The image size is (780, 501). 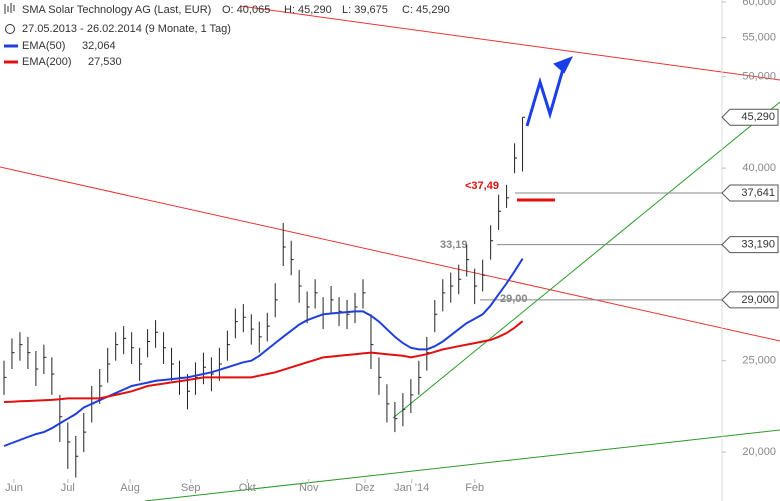 What do you see at coordinates (9, 8) in the screenshot?
I see `header-icon` at bounding box center [9, 8].